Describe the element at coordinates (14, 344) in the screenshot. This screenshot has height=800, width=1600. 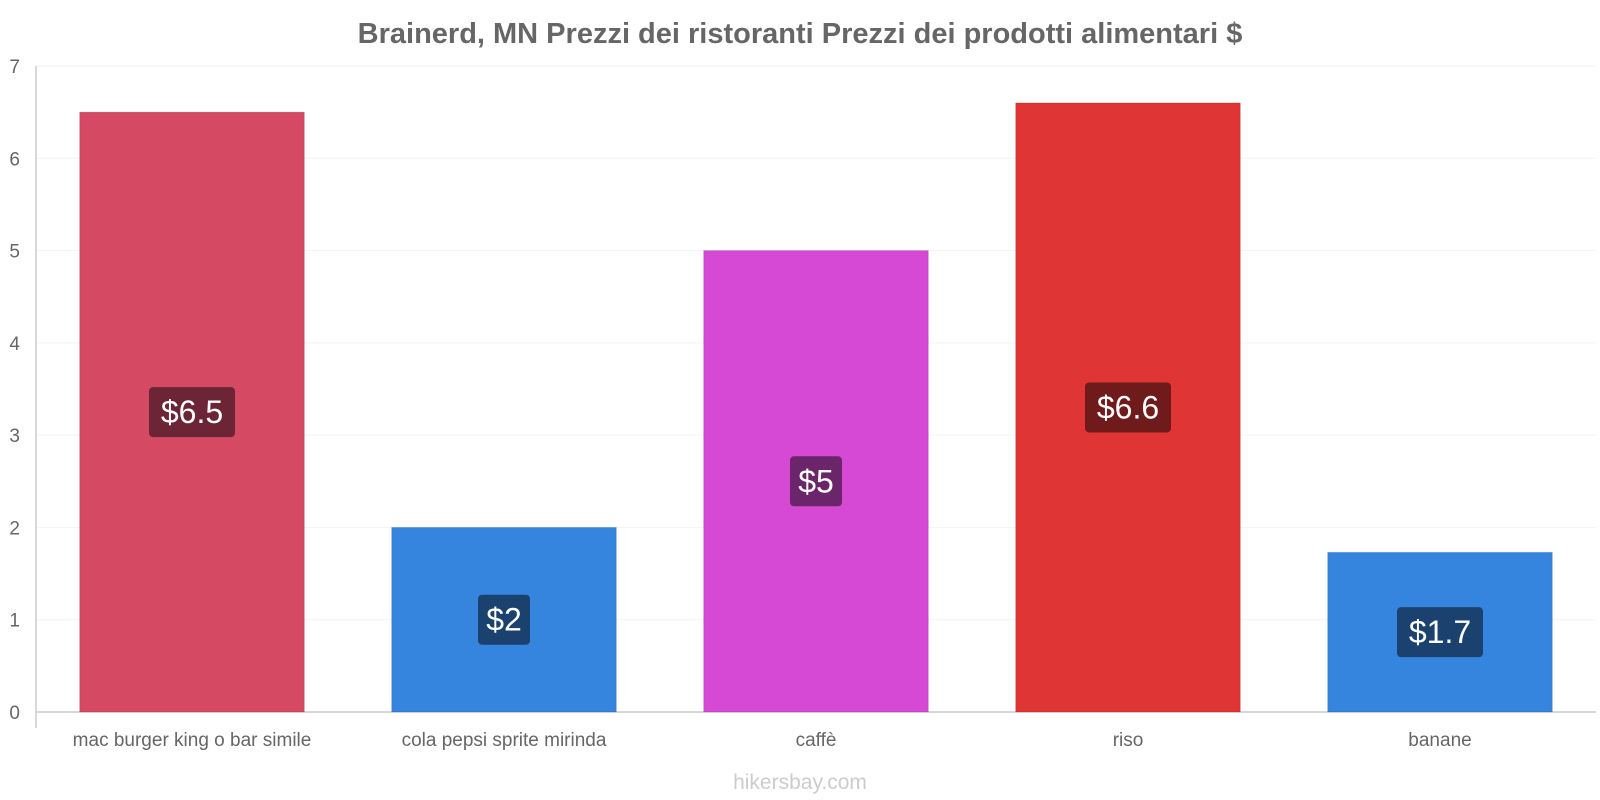
I see `y-tick-label: 4` at that location.